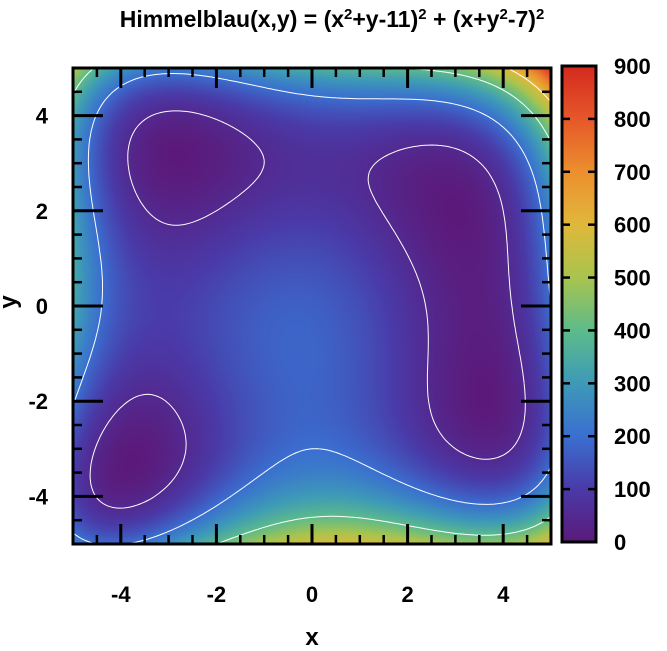 This screenshot has height=651, width=667. Describe the element at coordinates (503, 594) in the screenshot. I see `x-tick-label: 4` at that location.